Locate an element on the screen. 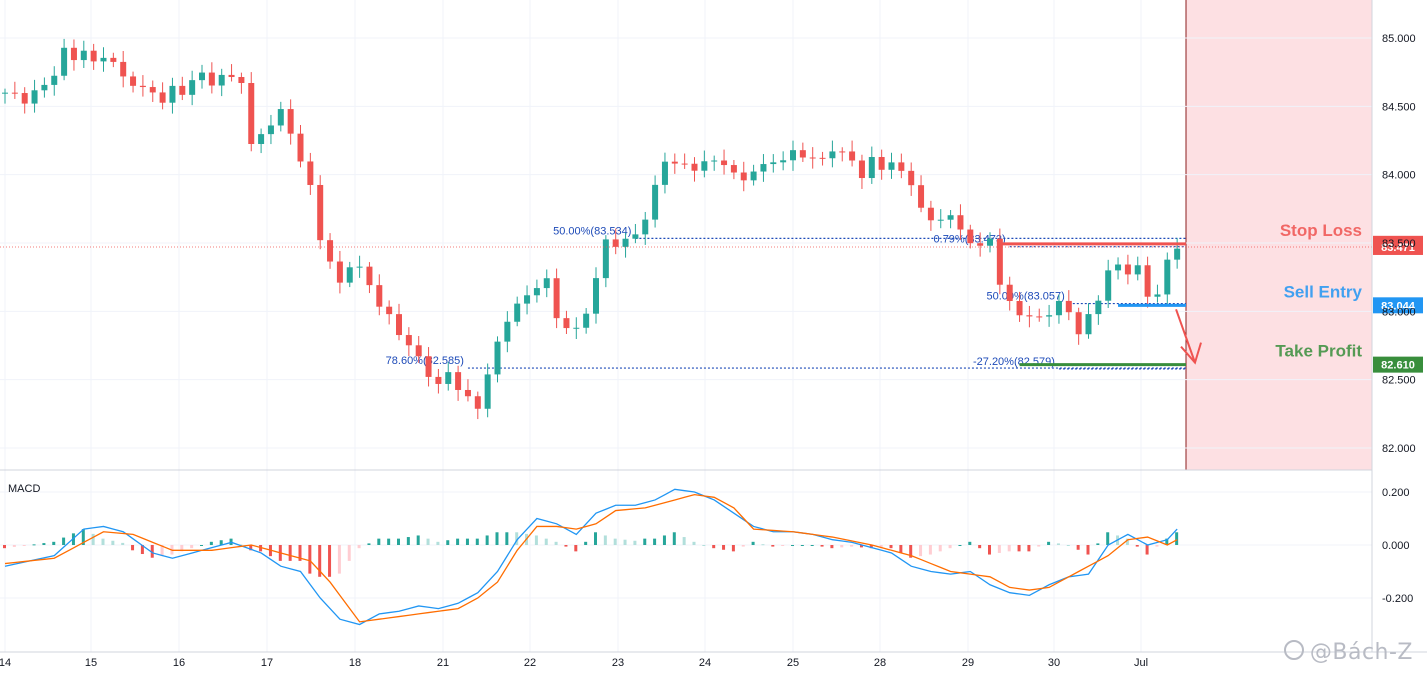  macd-tick-label: -0.200 is located at coordinates (1397, 599).